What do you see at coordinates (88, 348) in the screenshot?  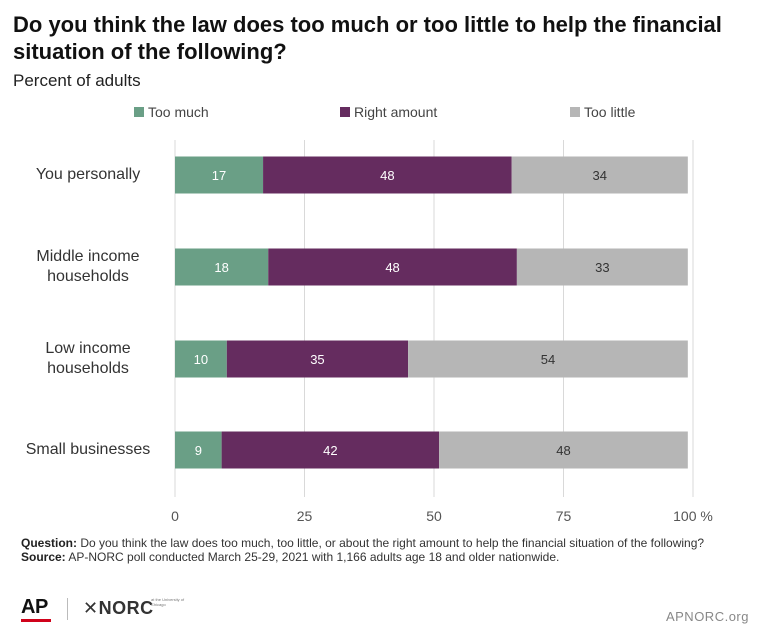 I see `category-label-line: Low income` at bounding box center [88, 348].